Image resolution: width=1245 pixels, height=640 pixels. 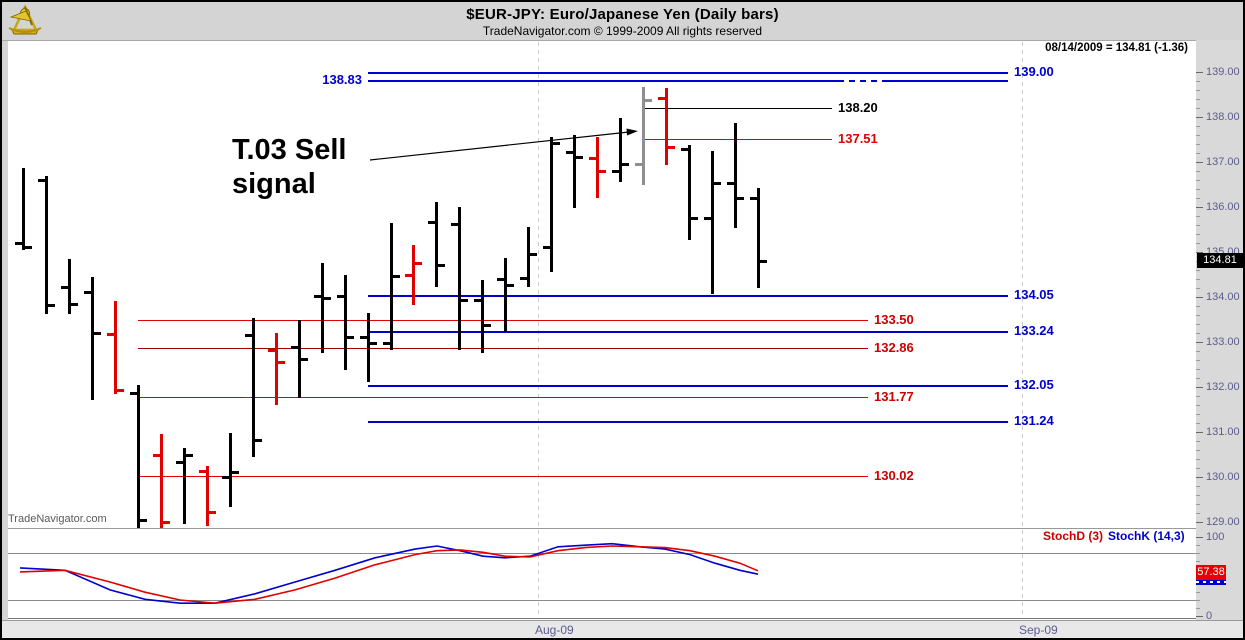 What do you see at coordinates (1034, 331) in the screenshot?
I see `level-label: 133.24` at bounding box center [1034, 331].